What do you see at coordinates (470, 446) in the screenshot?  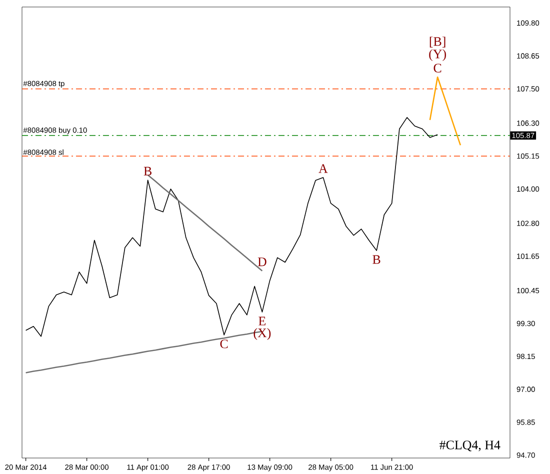 I see `annotation: #CLQ4, H4` at bounding box center [470, 446].